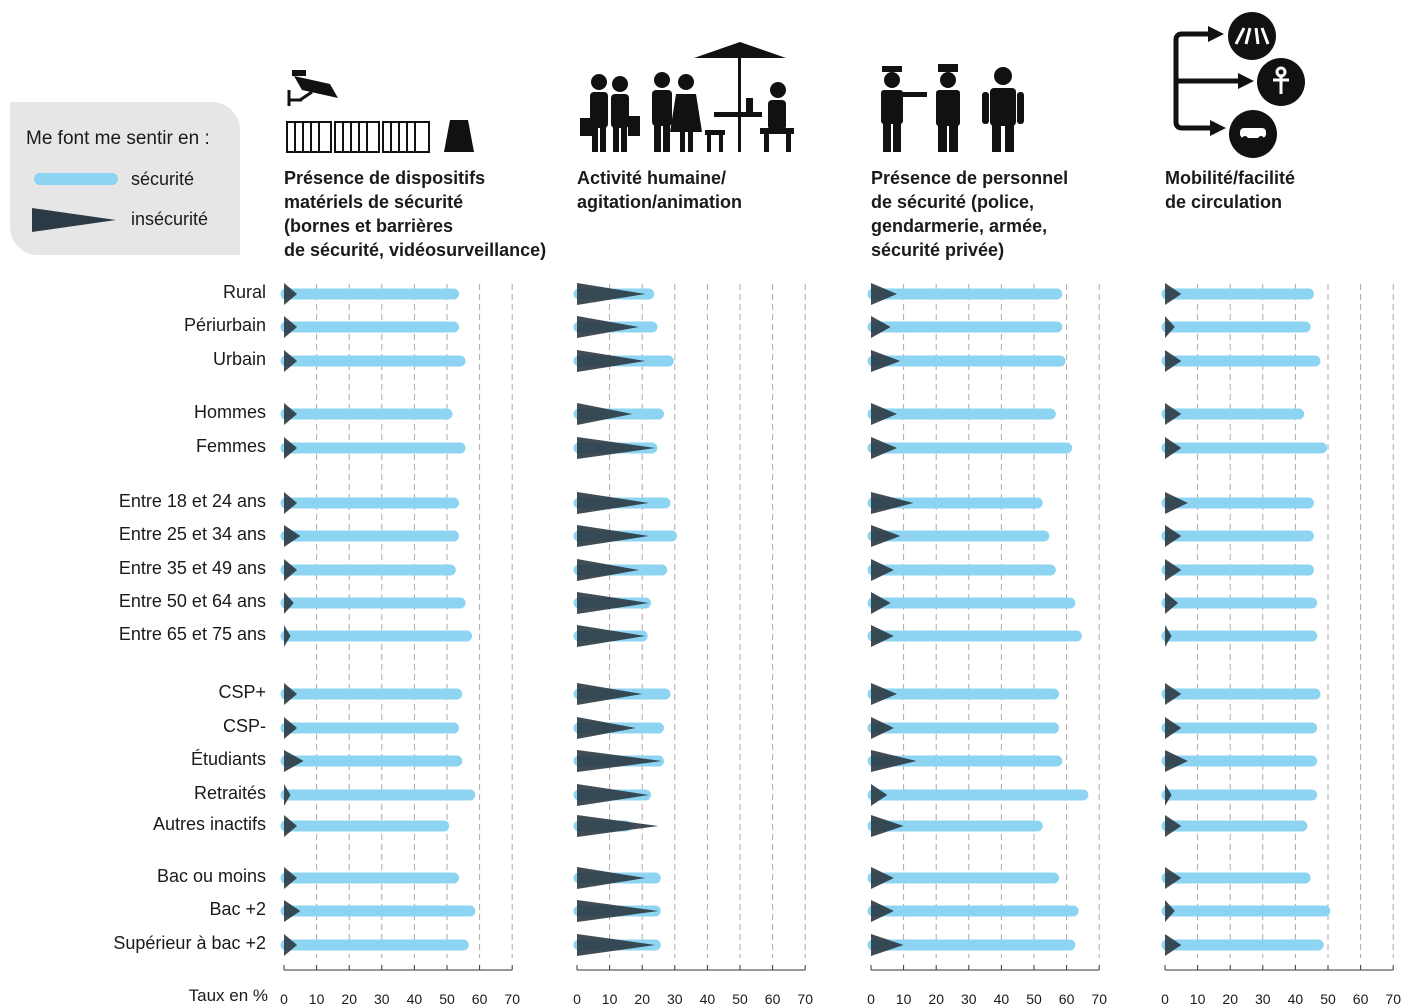  Describe the element at coordinates (374, 202) in the screenshot. I see `panel-title-line: matériels de sécurité` at that location.